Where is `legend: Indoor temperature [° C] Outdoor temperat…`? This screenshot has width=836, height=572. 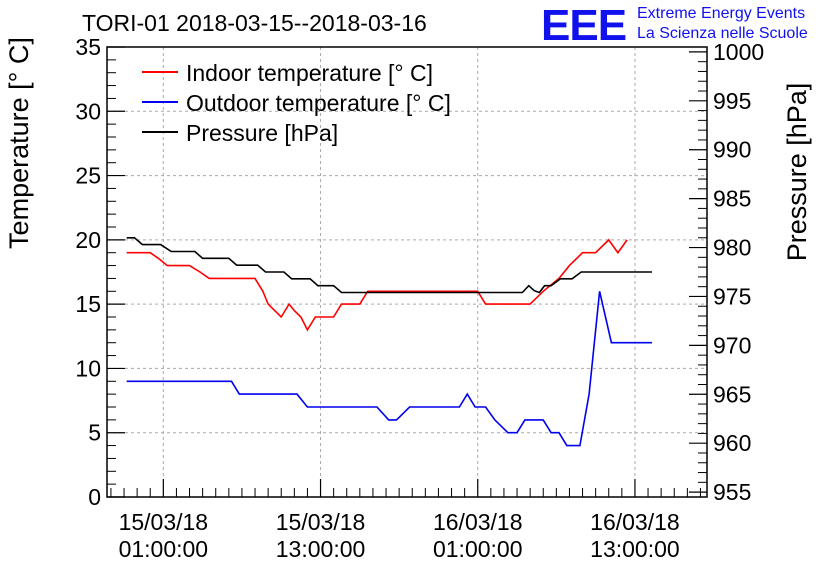
legend: Indoor temperature [° C] Outdoor temperat… is located at coordinates (296, 103).